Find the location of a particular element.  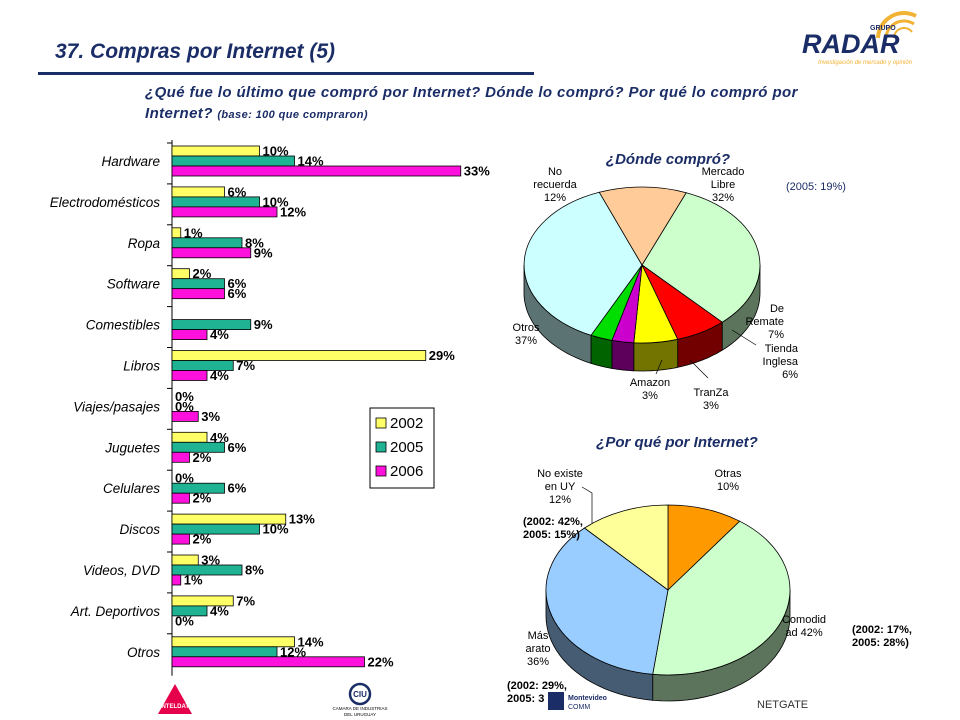

ciu-sub2: DEL URUGUAY is located at coordinates (360, 714).